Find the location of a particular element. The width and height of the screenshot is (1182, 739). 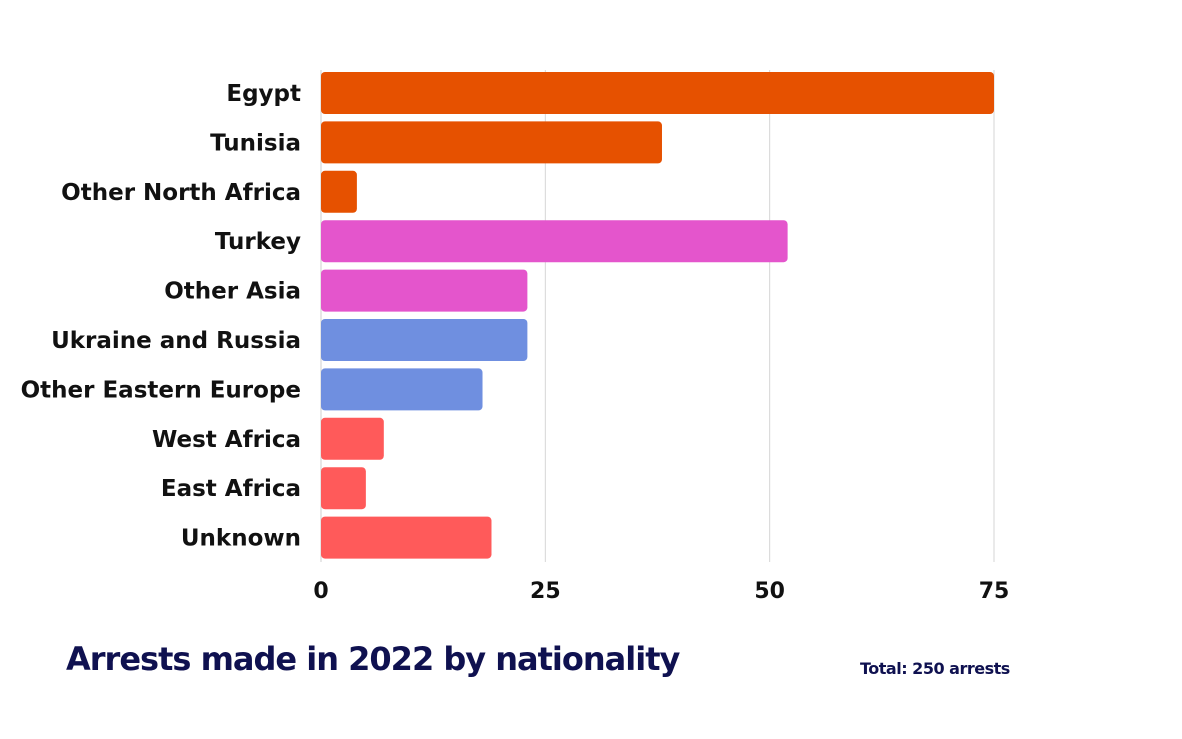

bar-east-africa is located at coordinates (343, 488).